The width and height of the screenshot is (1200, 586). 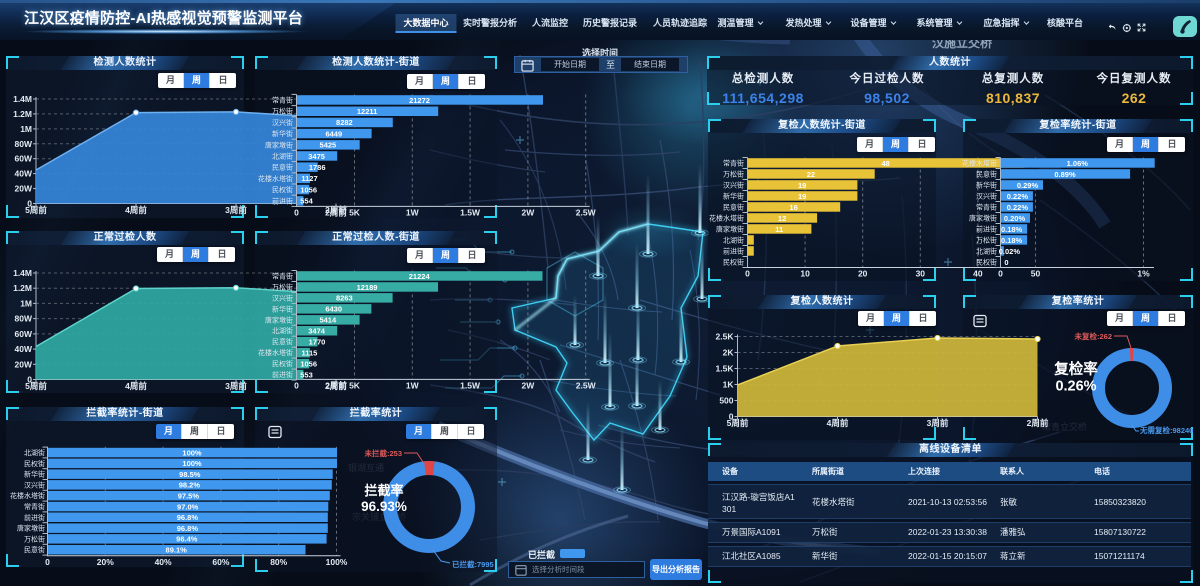 I want to click on svg-text: 40W, so click(x=24, y=349).